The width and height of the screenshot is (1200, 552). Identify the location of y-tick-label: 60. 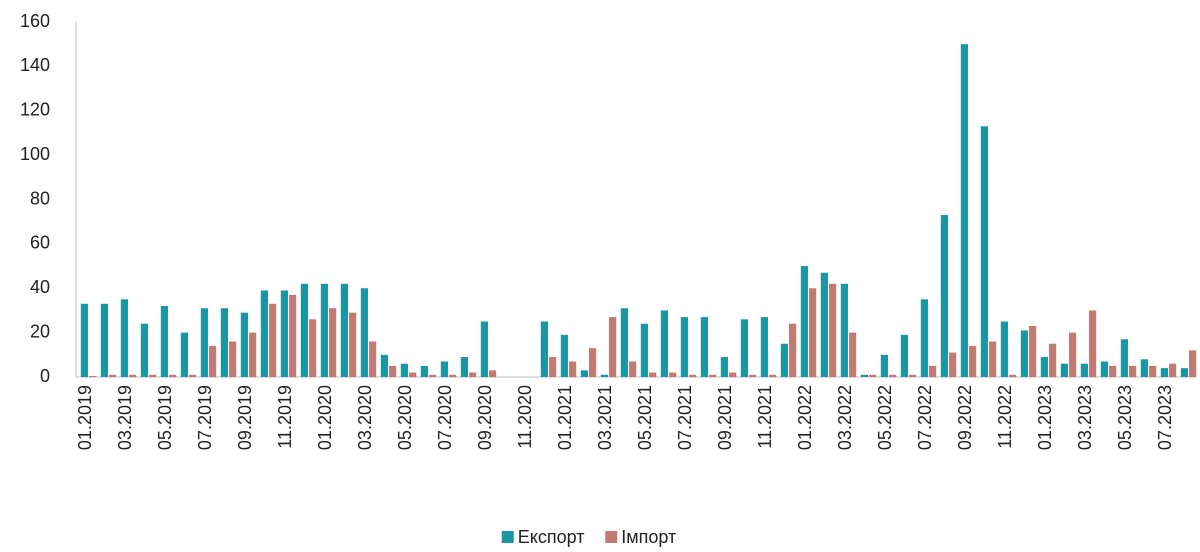
(40, 243).